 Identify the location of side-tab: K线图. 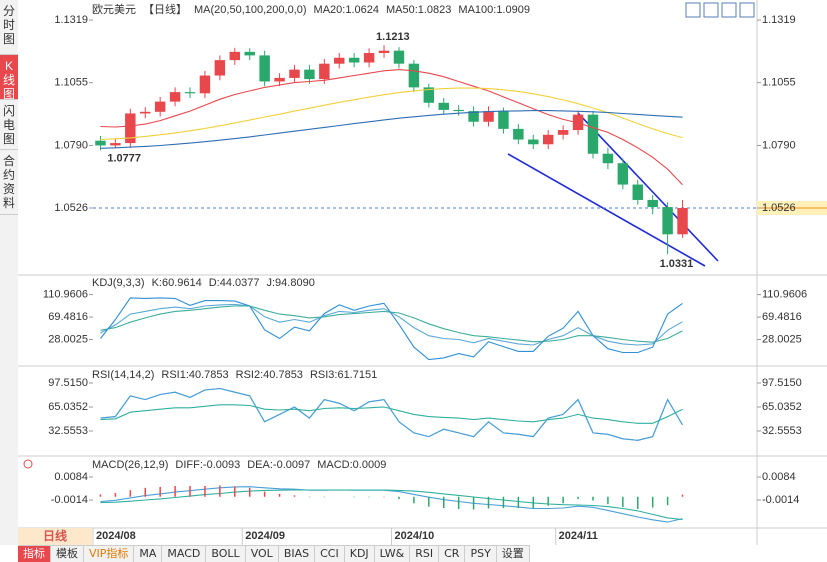
(9, 78).